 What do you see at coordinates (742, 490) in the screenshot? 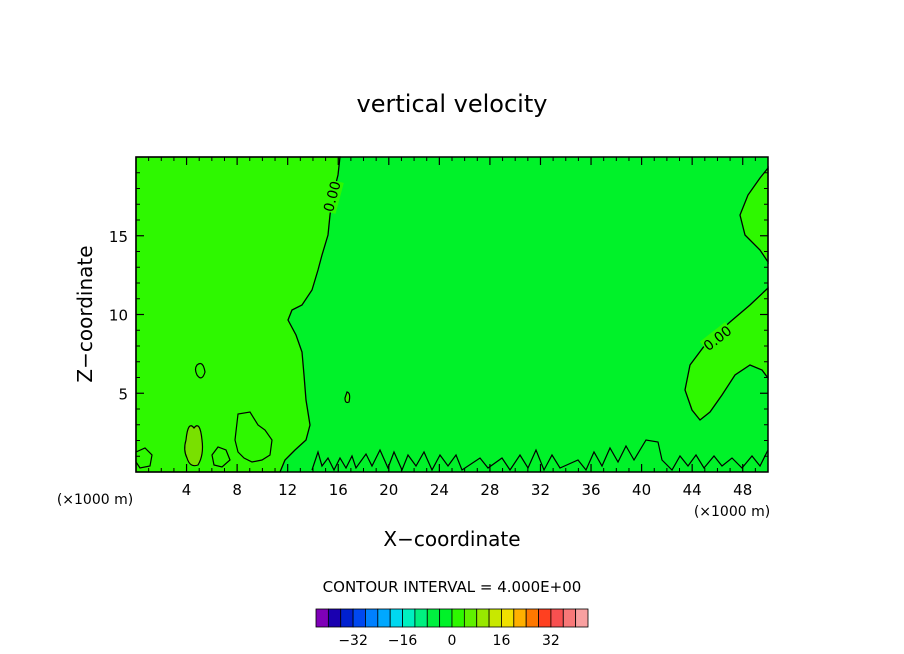
I see `x-tick-label: 48` at bounding box center [742, 490].